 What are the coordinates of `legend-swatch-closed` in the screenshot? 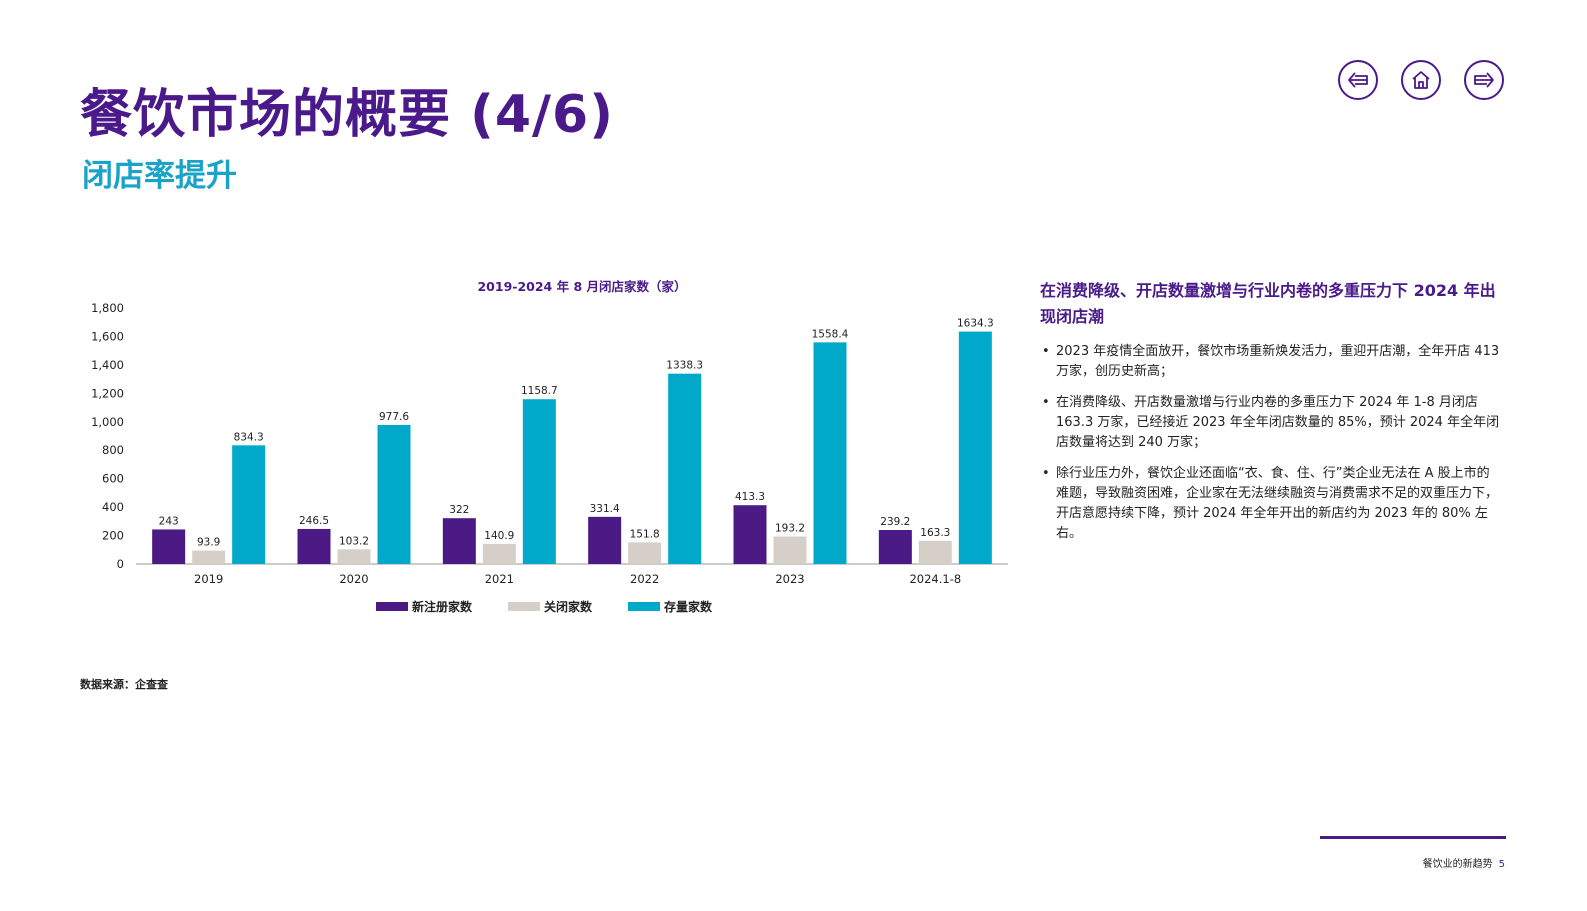 It's located at (524, 606).